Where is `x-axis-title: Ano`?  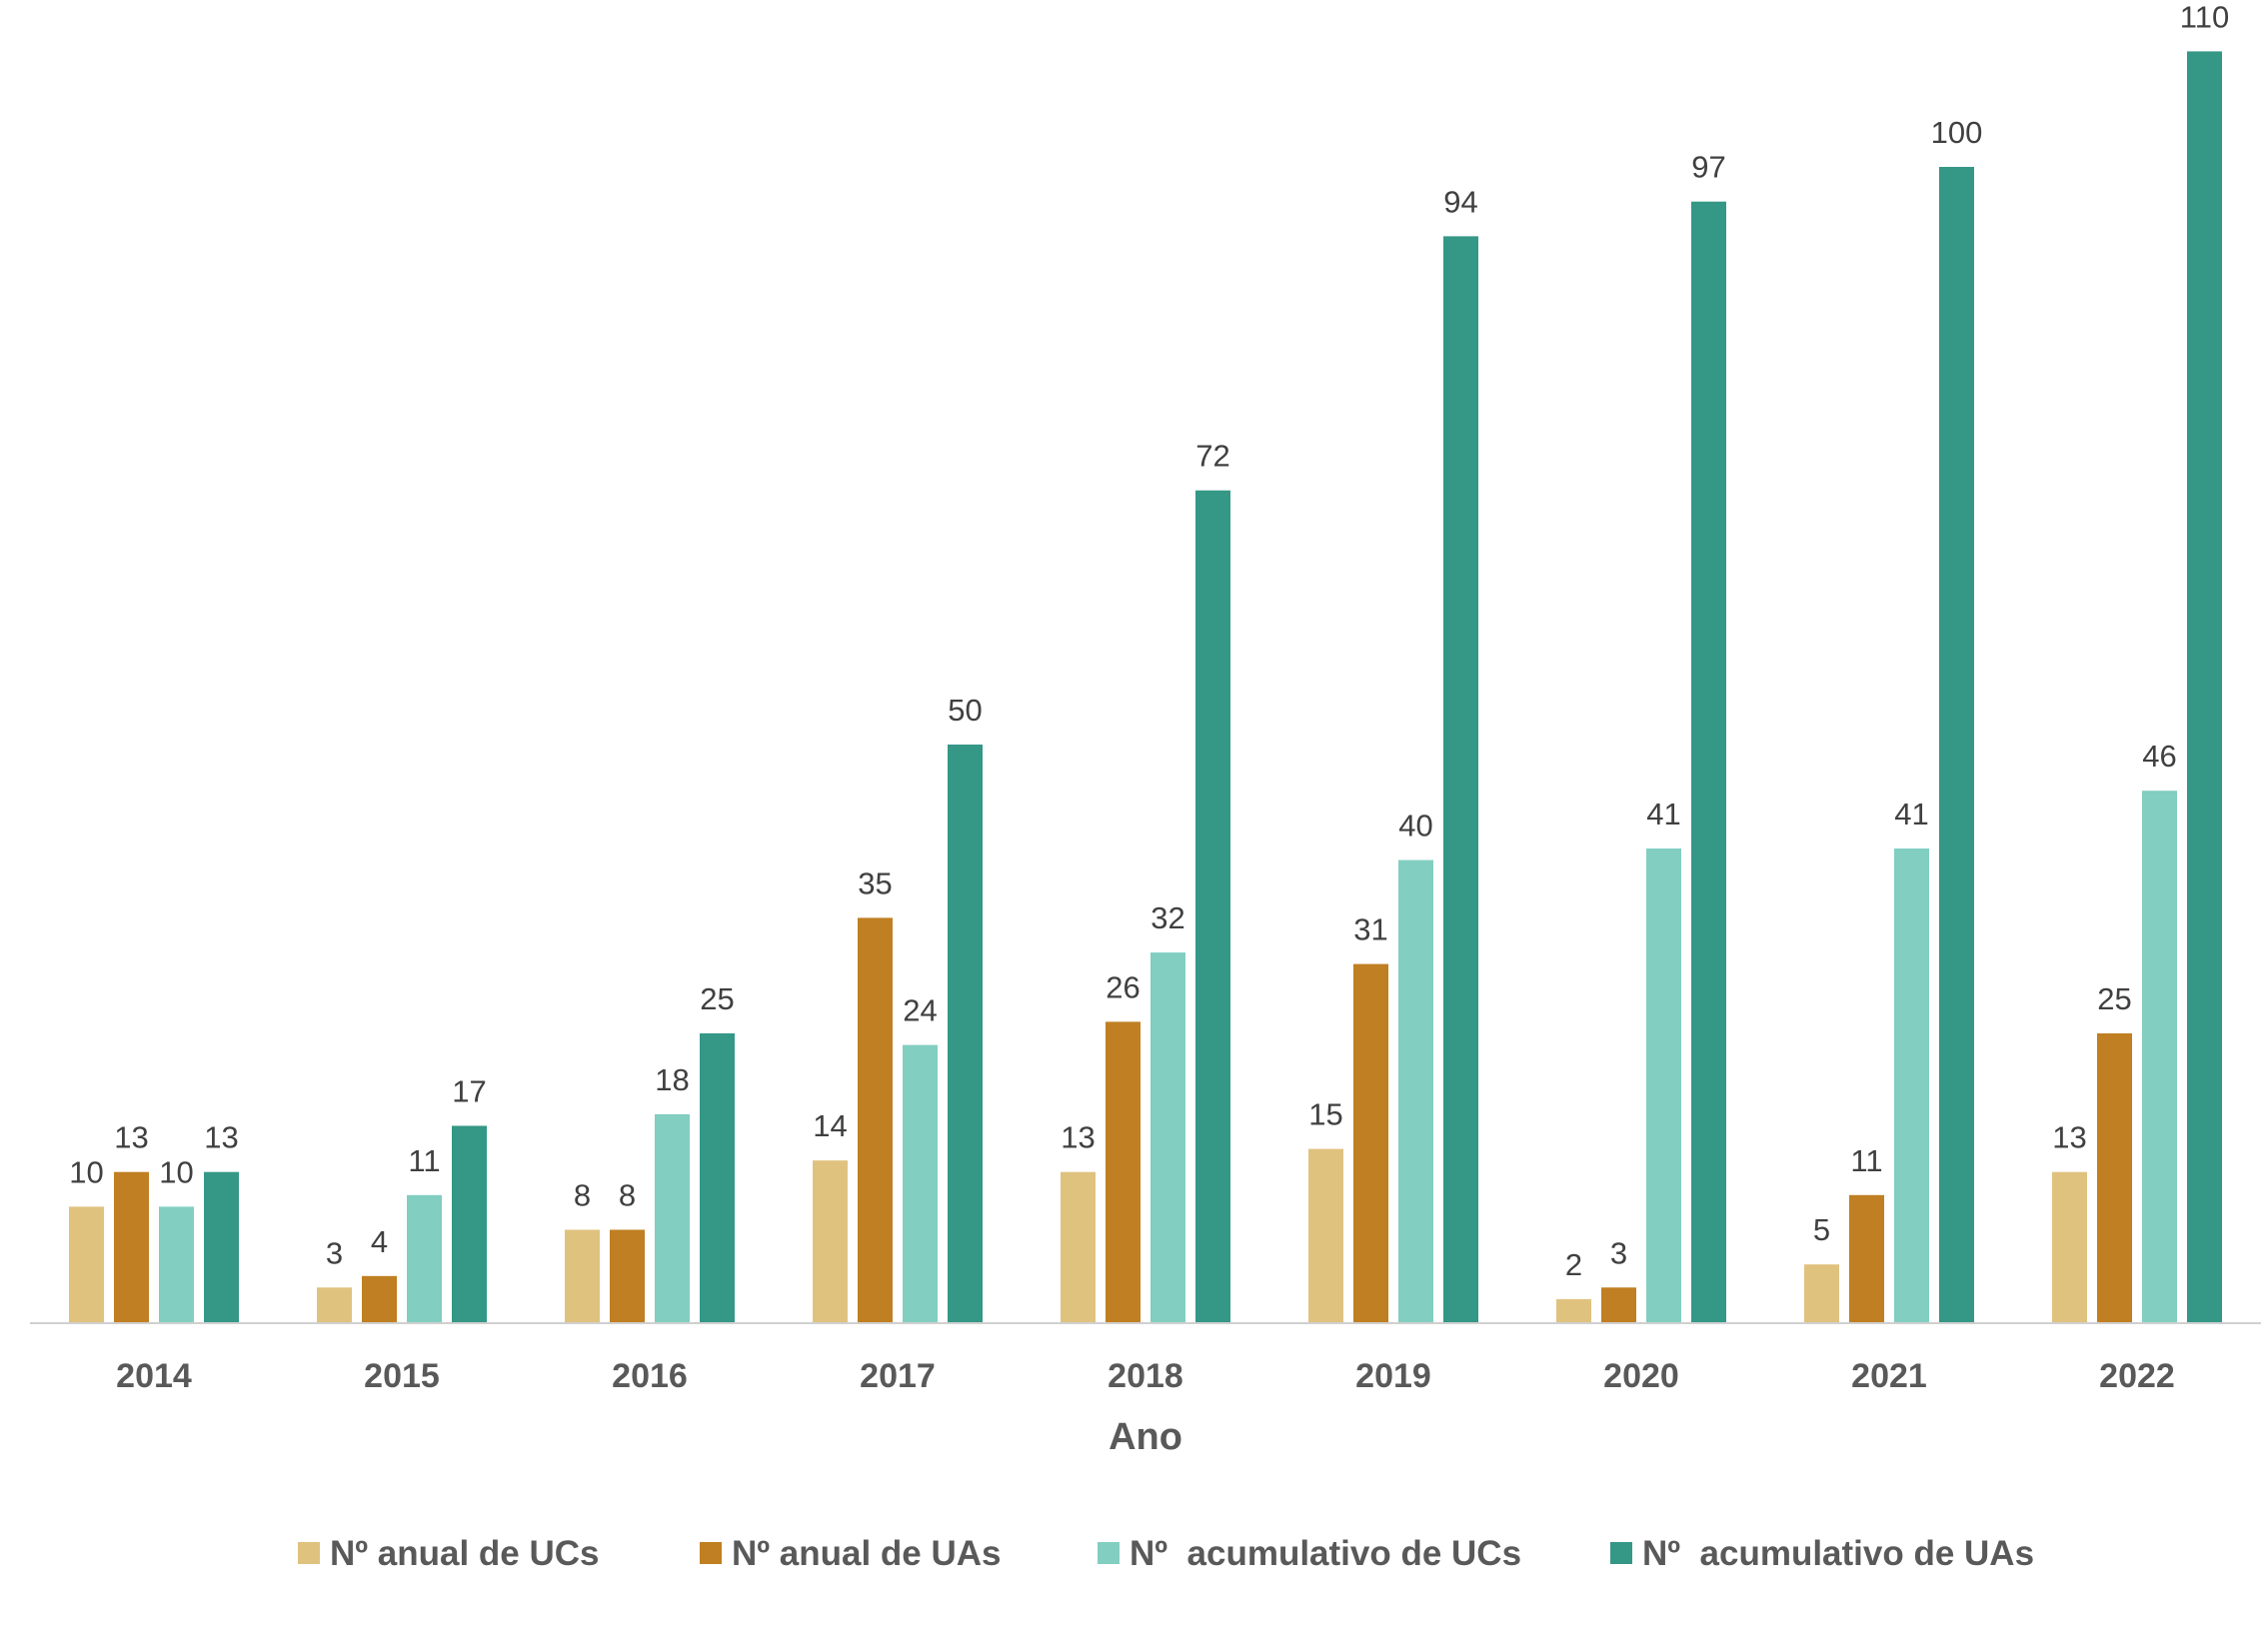
x-axis-title: Ano is located at coordinates (1145, 1437).